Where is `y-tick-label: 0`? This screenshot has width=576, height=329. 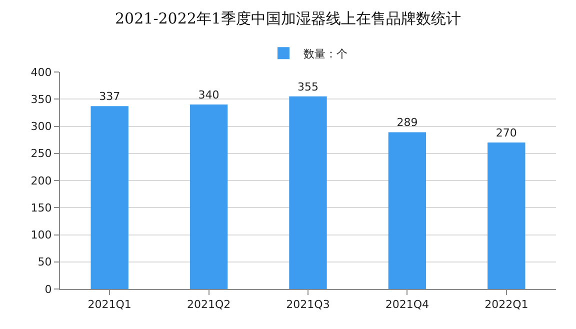
y-tick-label: 0 is located at coordinates (48, 289).